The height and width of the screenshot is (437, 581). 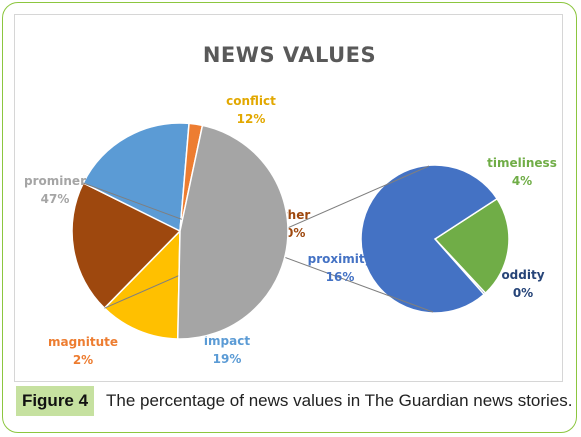 I want to click on data-label-name: magnitute, so click(x=83, y=342).